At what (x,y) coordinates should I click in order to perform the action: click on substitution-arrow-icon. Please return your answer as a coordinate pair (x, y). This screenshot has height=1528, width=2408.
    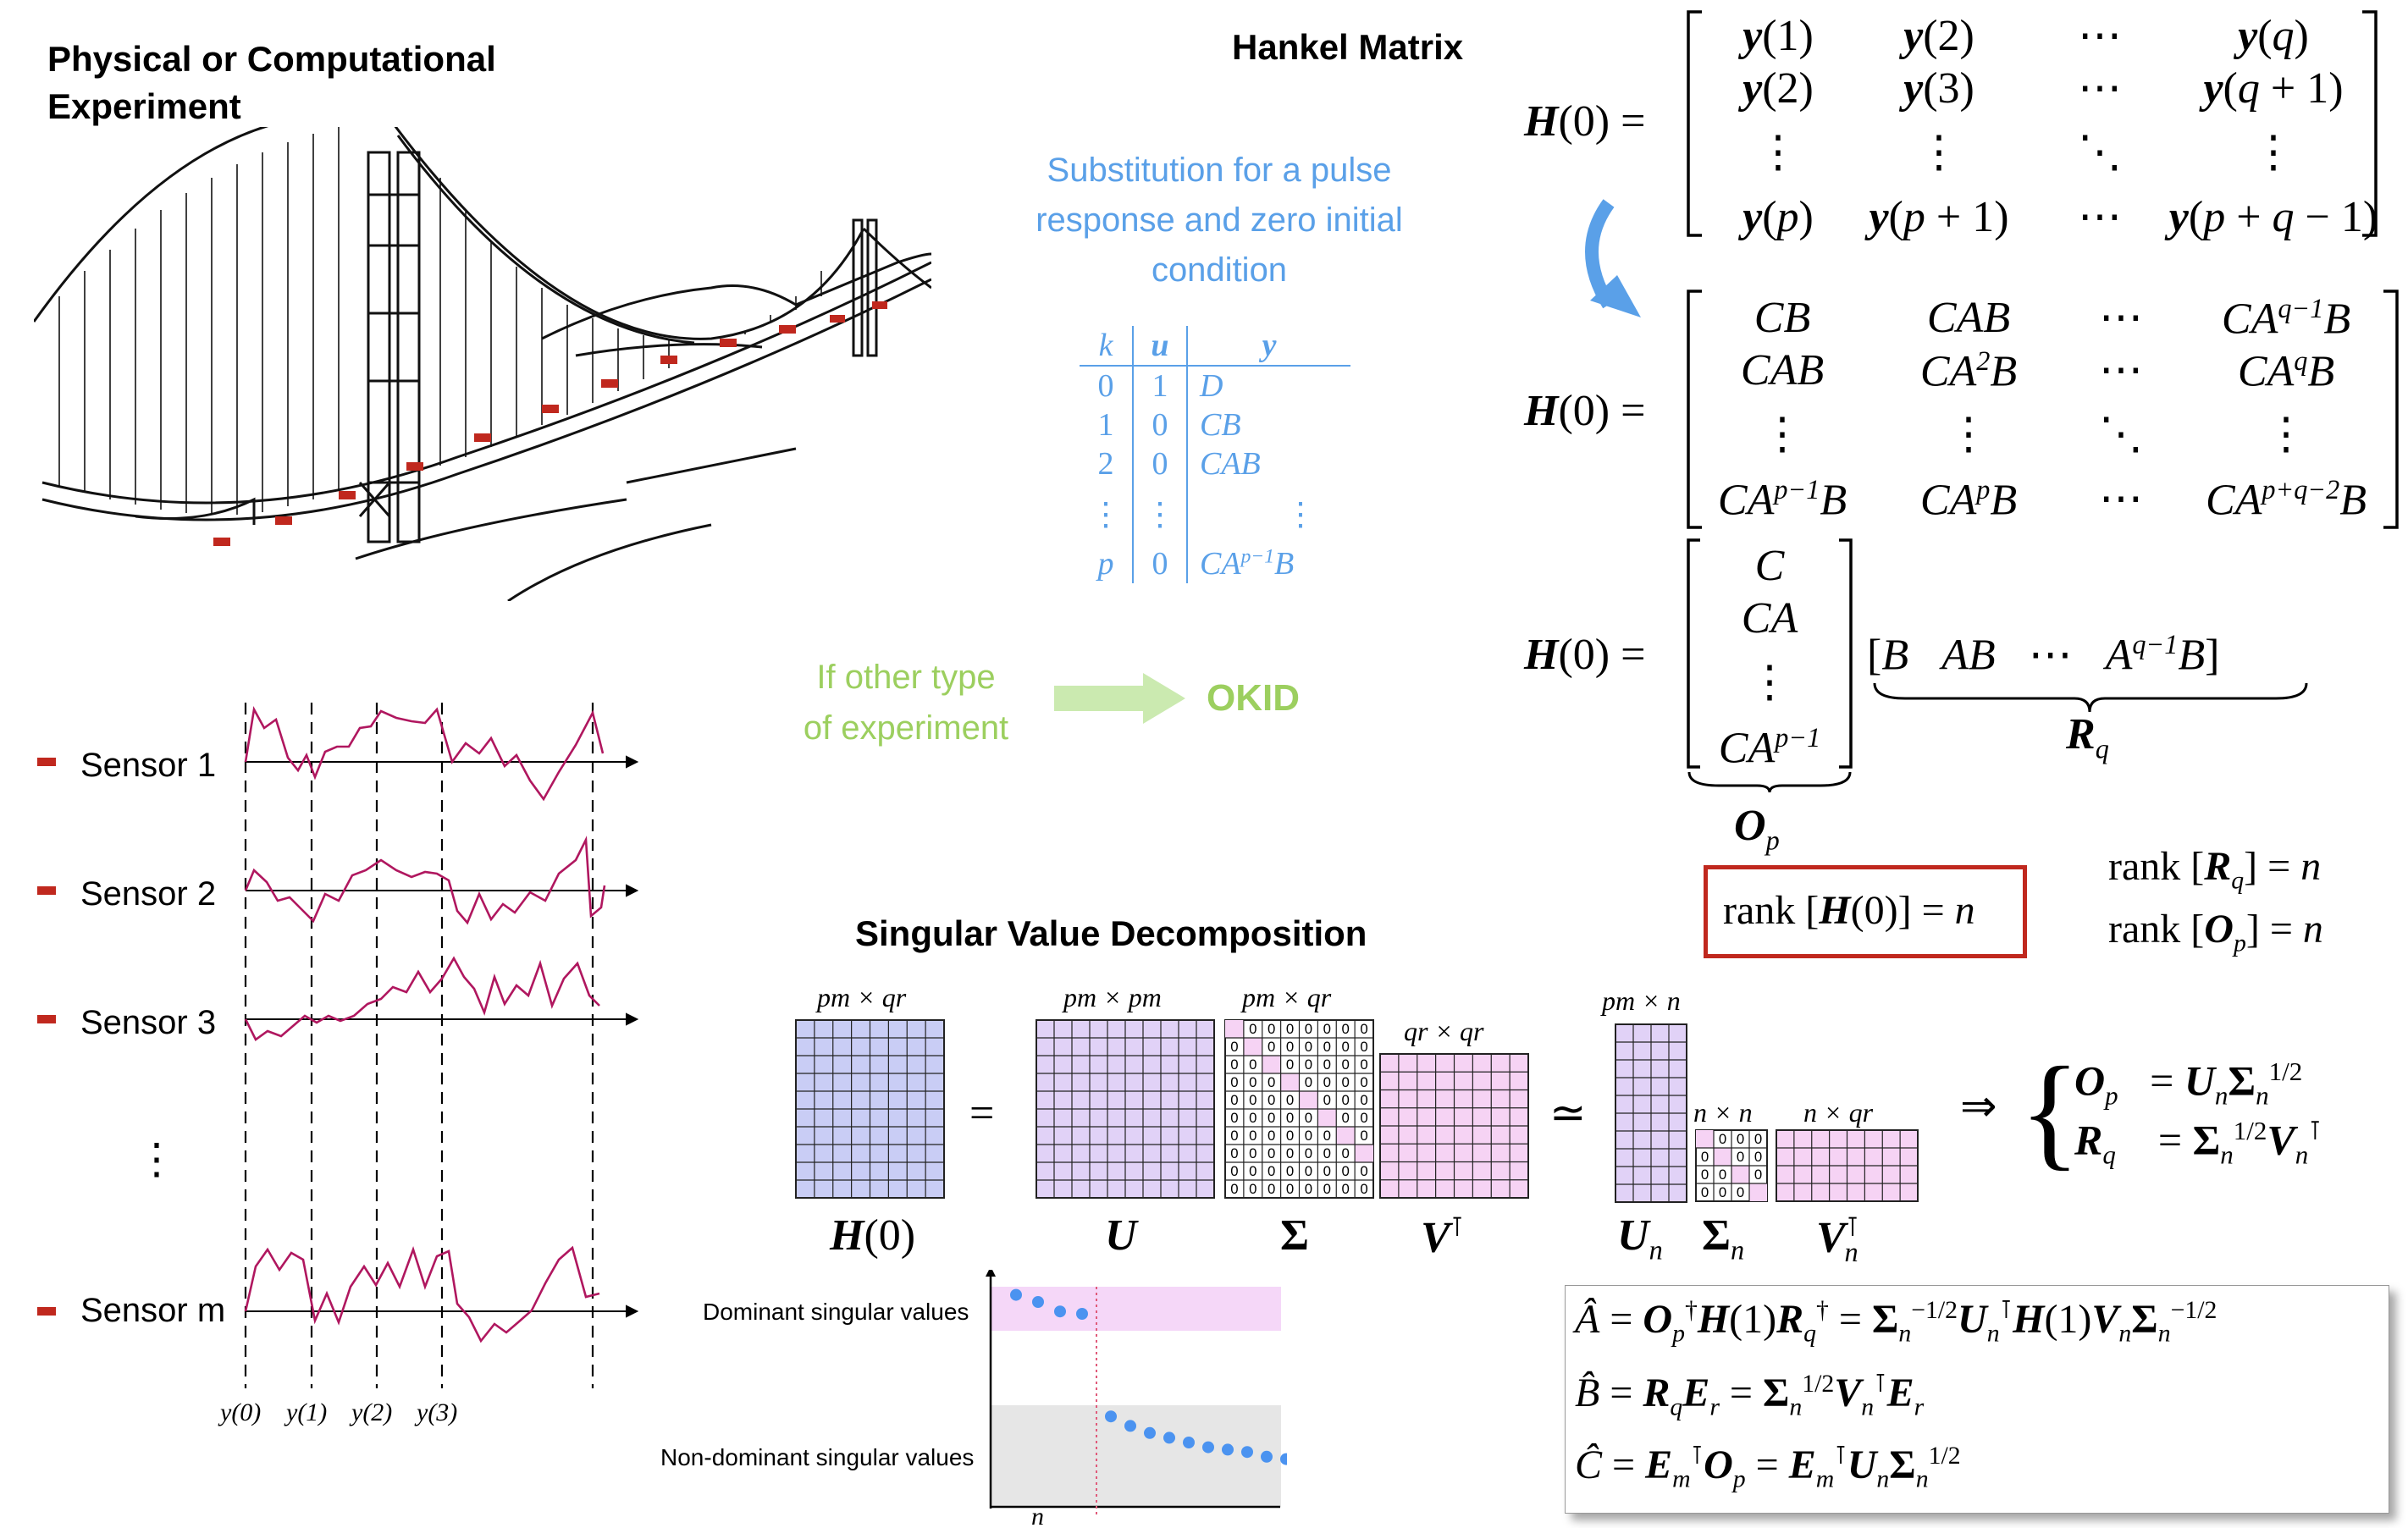
    Looking at the image, I should click on (1613, 258).